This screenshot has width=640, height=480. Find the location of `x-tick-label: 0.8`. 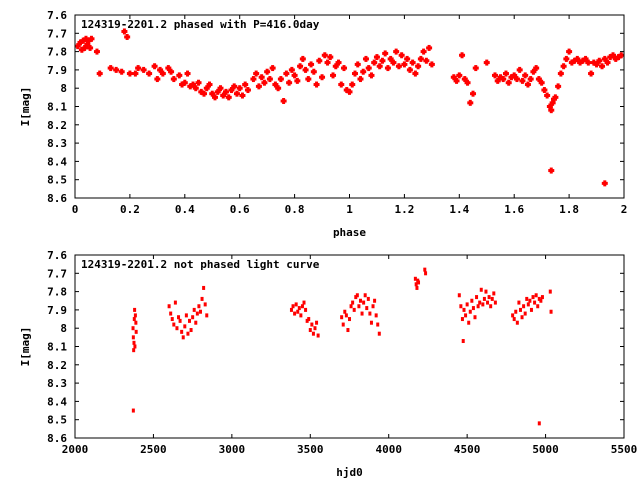

x-tick-label: 0.8 is located at coordinates (295, 209).